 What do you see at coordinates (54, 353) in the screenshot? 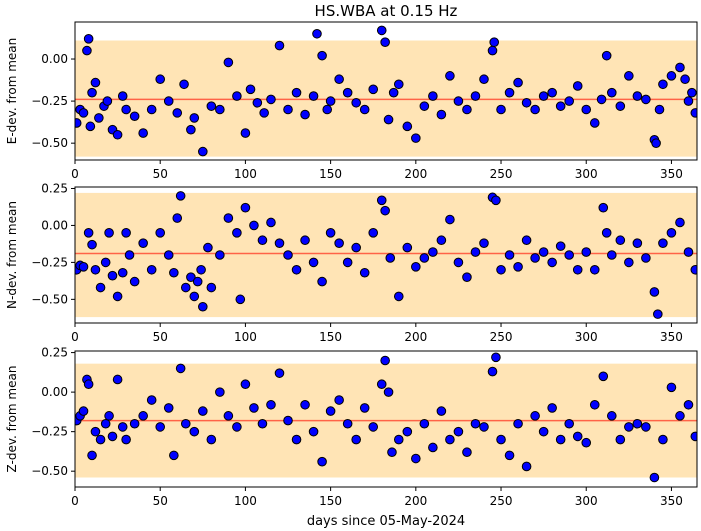
I see `y-tick-label: 0.25` at bounding box center [54, 353].